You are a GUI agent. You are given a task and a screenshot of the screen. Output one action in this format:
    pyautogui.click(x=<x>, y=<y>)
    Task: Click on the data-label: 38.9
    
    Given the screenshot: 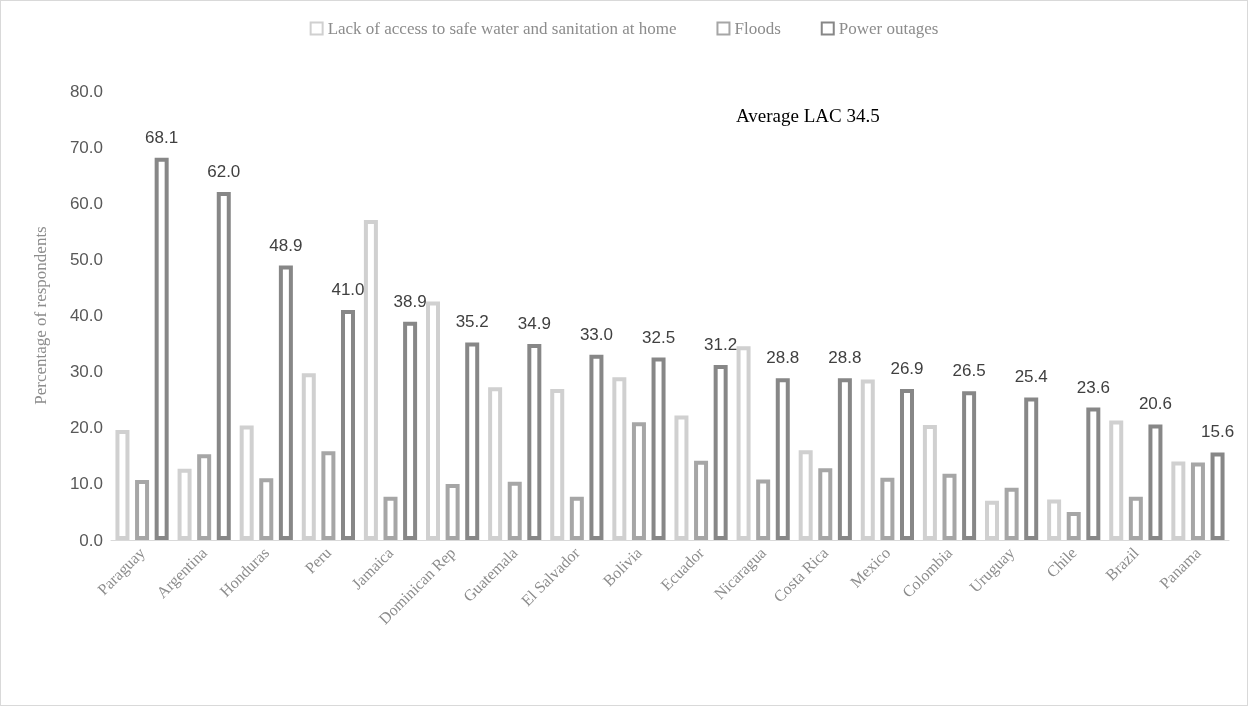 What is the action you would take?
    pyautogui.click(x=410, y=301)
    